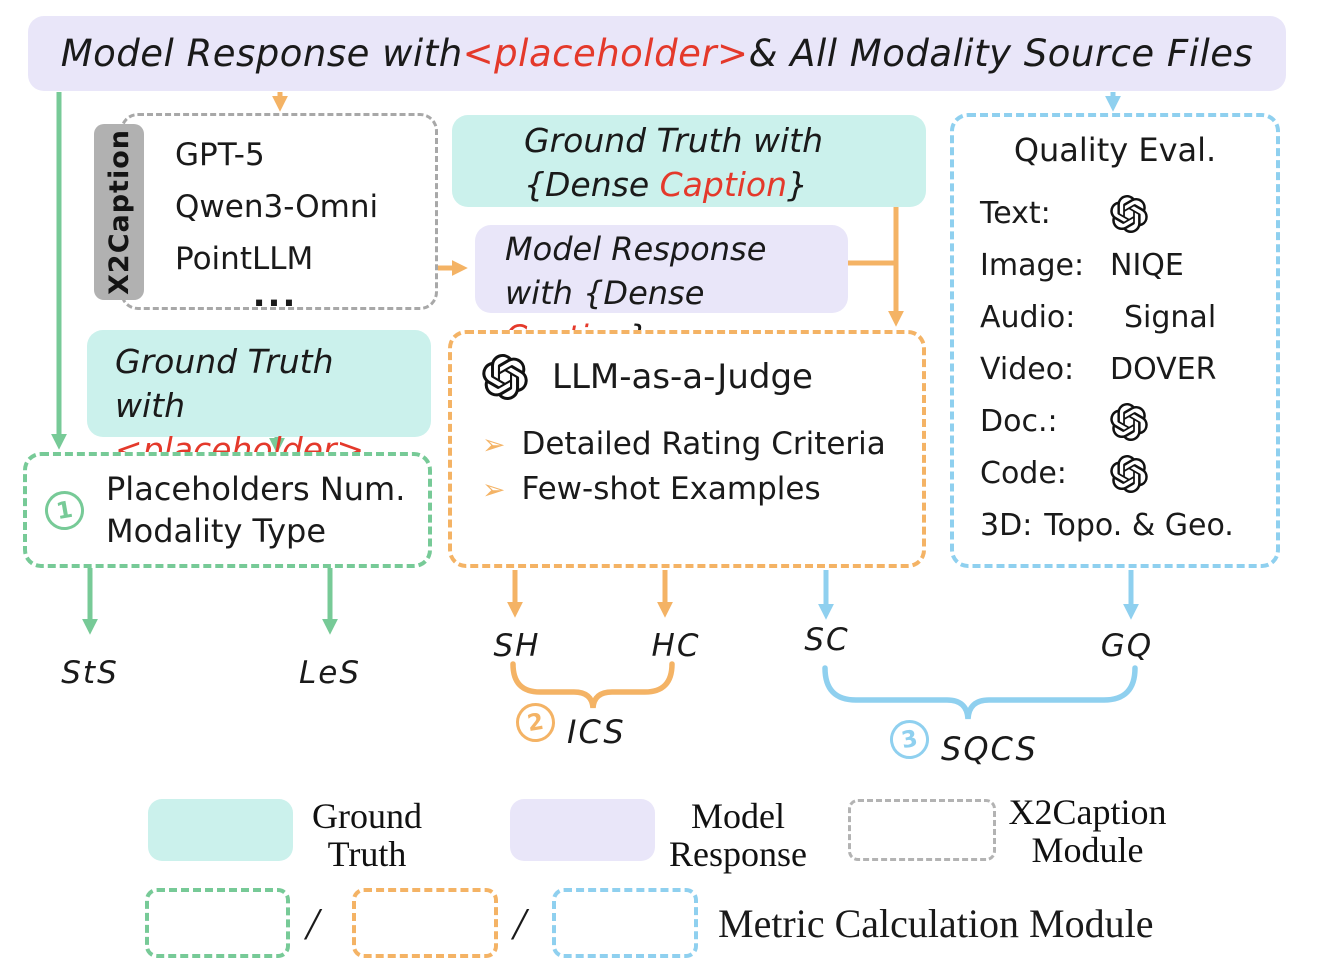 The width and height of the screenshot is (1320, 976). I want to click on legend-gt-line1: Ground, so click(367, 816).